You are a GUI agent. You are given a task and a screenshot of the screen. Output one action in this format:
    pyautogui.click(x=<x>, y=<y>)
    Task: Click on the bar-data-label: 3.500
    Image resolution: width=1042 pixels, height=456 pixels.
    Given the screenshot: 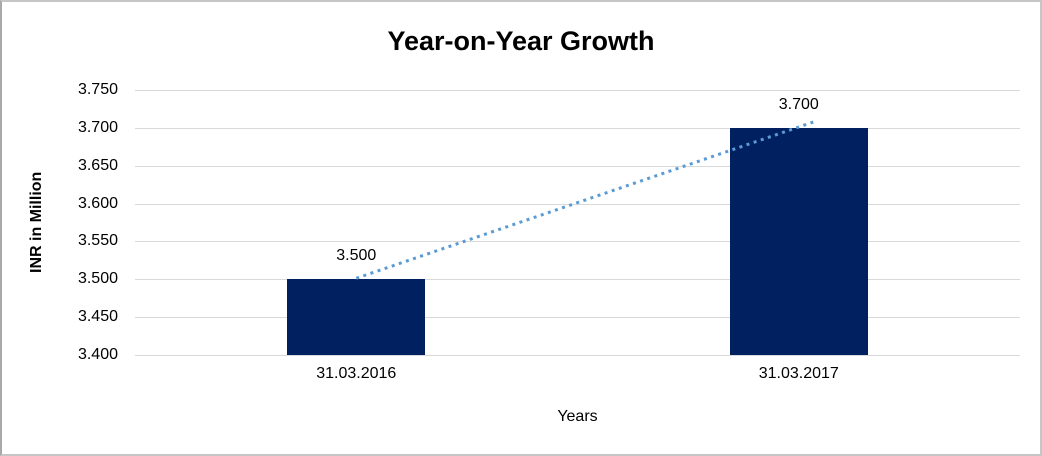 What is the action you would take?
    pyautogui.click(x=356, y=256)
    